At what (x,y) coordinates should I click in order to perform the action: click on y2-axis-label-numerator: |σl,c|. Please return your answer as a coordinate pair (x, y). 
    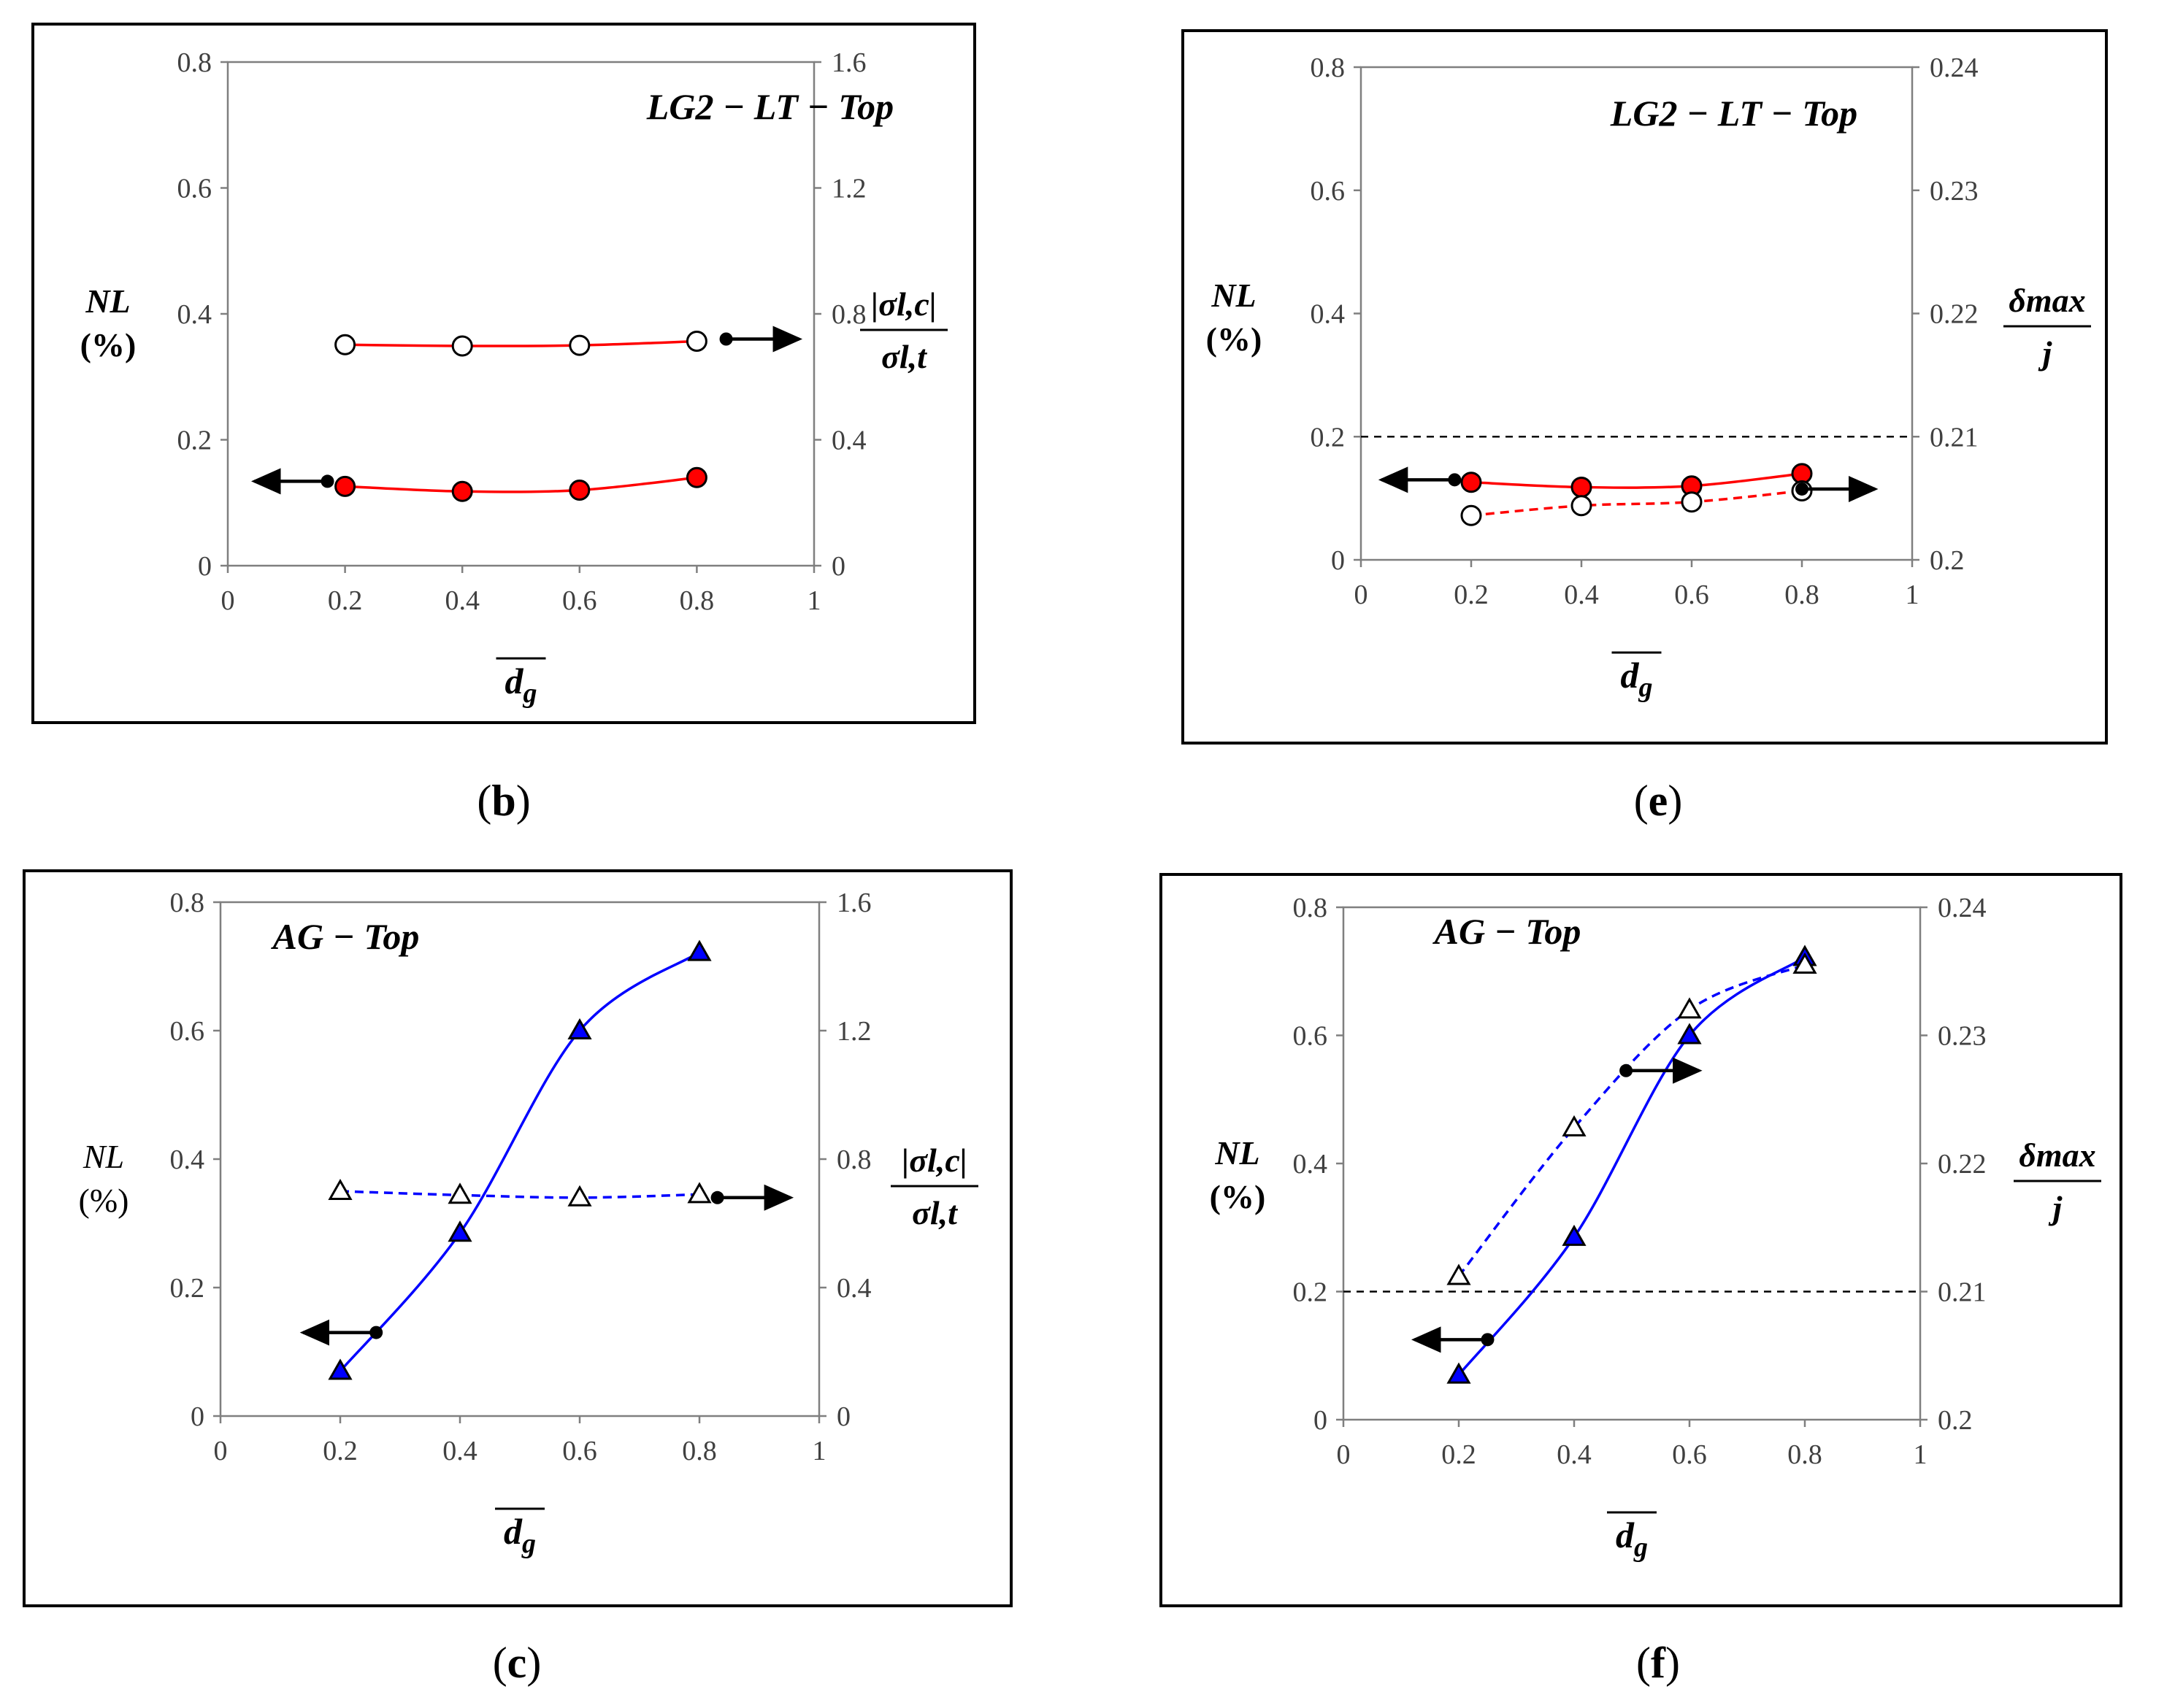
    Looking at the image, I should click on (934, 1160).